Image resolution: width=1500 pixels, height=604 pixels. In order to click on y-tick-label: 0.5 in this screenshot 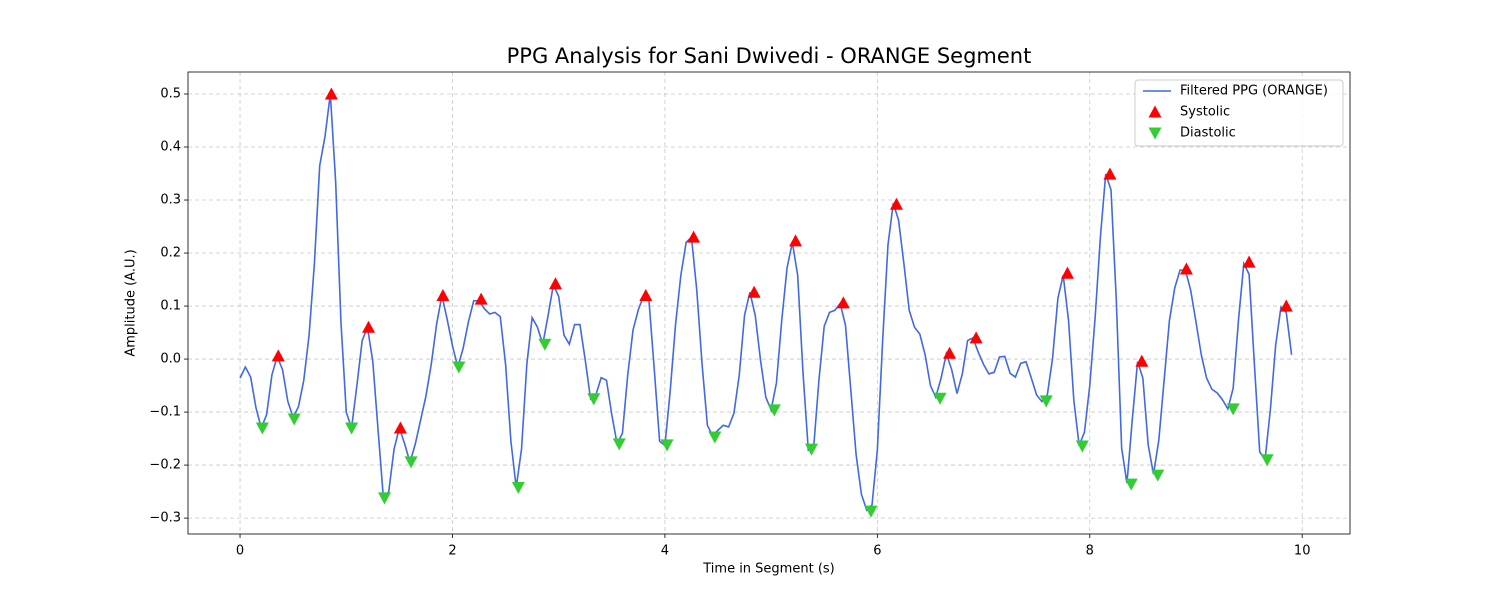, I will do `click(170, 94)`.